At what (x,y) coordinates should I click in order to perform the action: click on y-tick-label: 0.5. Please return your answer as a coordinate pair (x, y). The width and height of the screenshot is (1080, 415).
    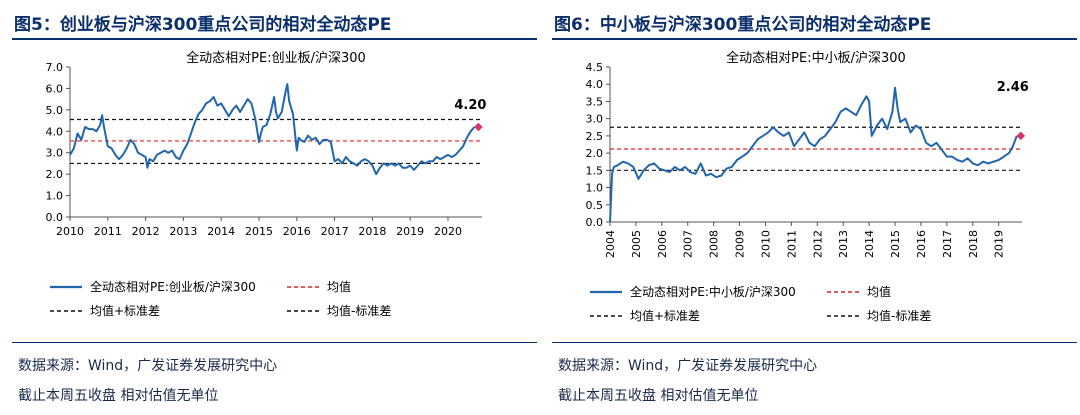
    Looking at the image, I should click on (595, 205).